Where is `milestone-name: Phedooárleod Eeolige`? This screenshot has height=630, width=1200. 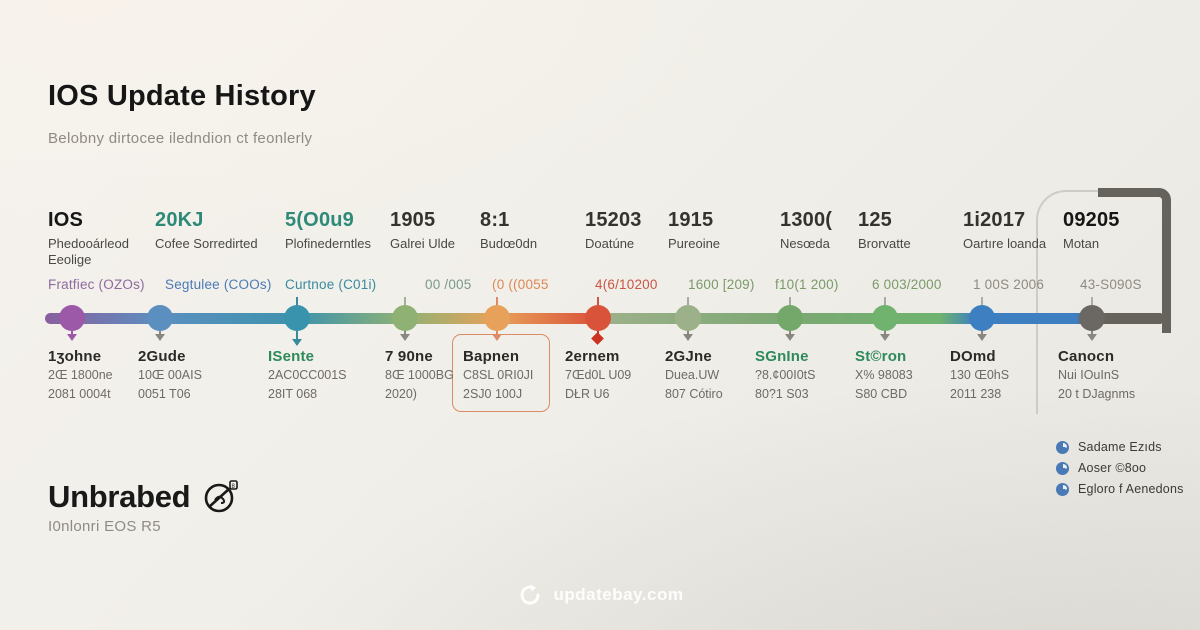 milestone-name: Phedooárleod Eeolige is located at coordinates (88, 252).